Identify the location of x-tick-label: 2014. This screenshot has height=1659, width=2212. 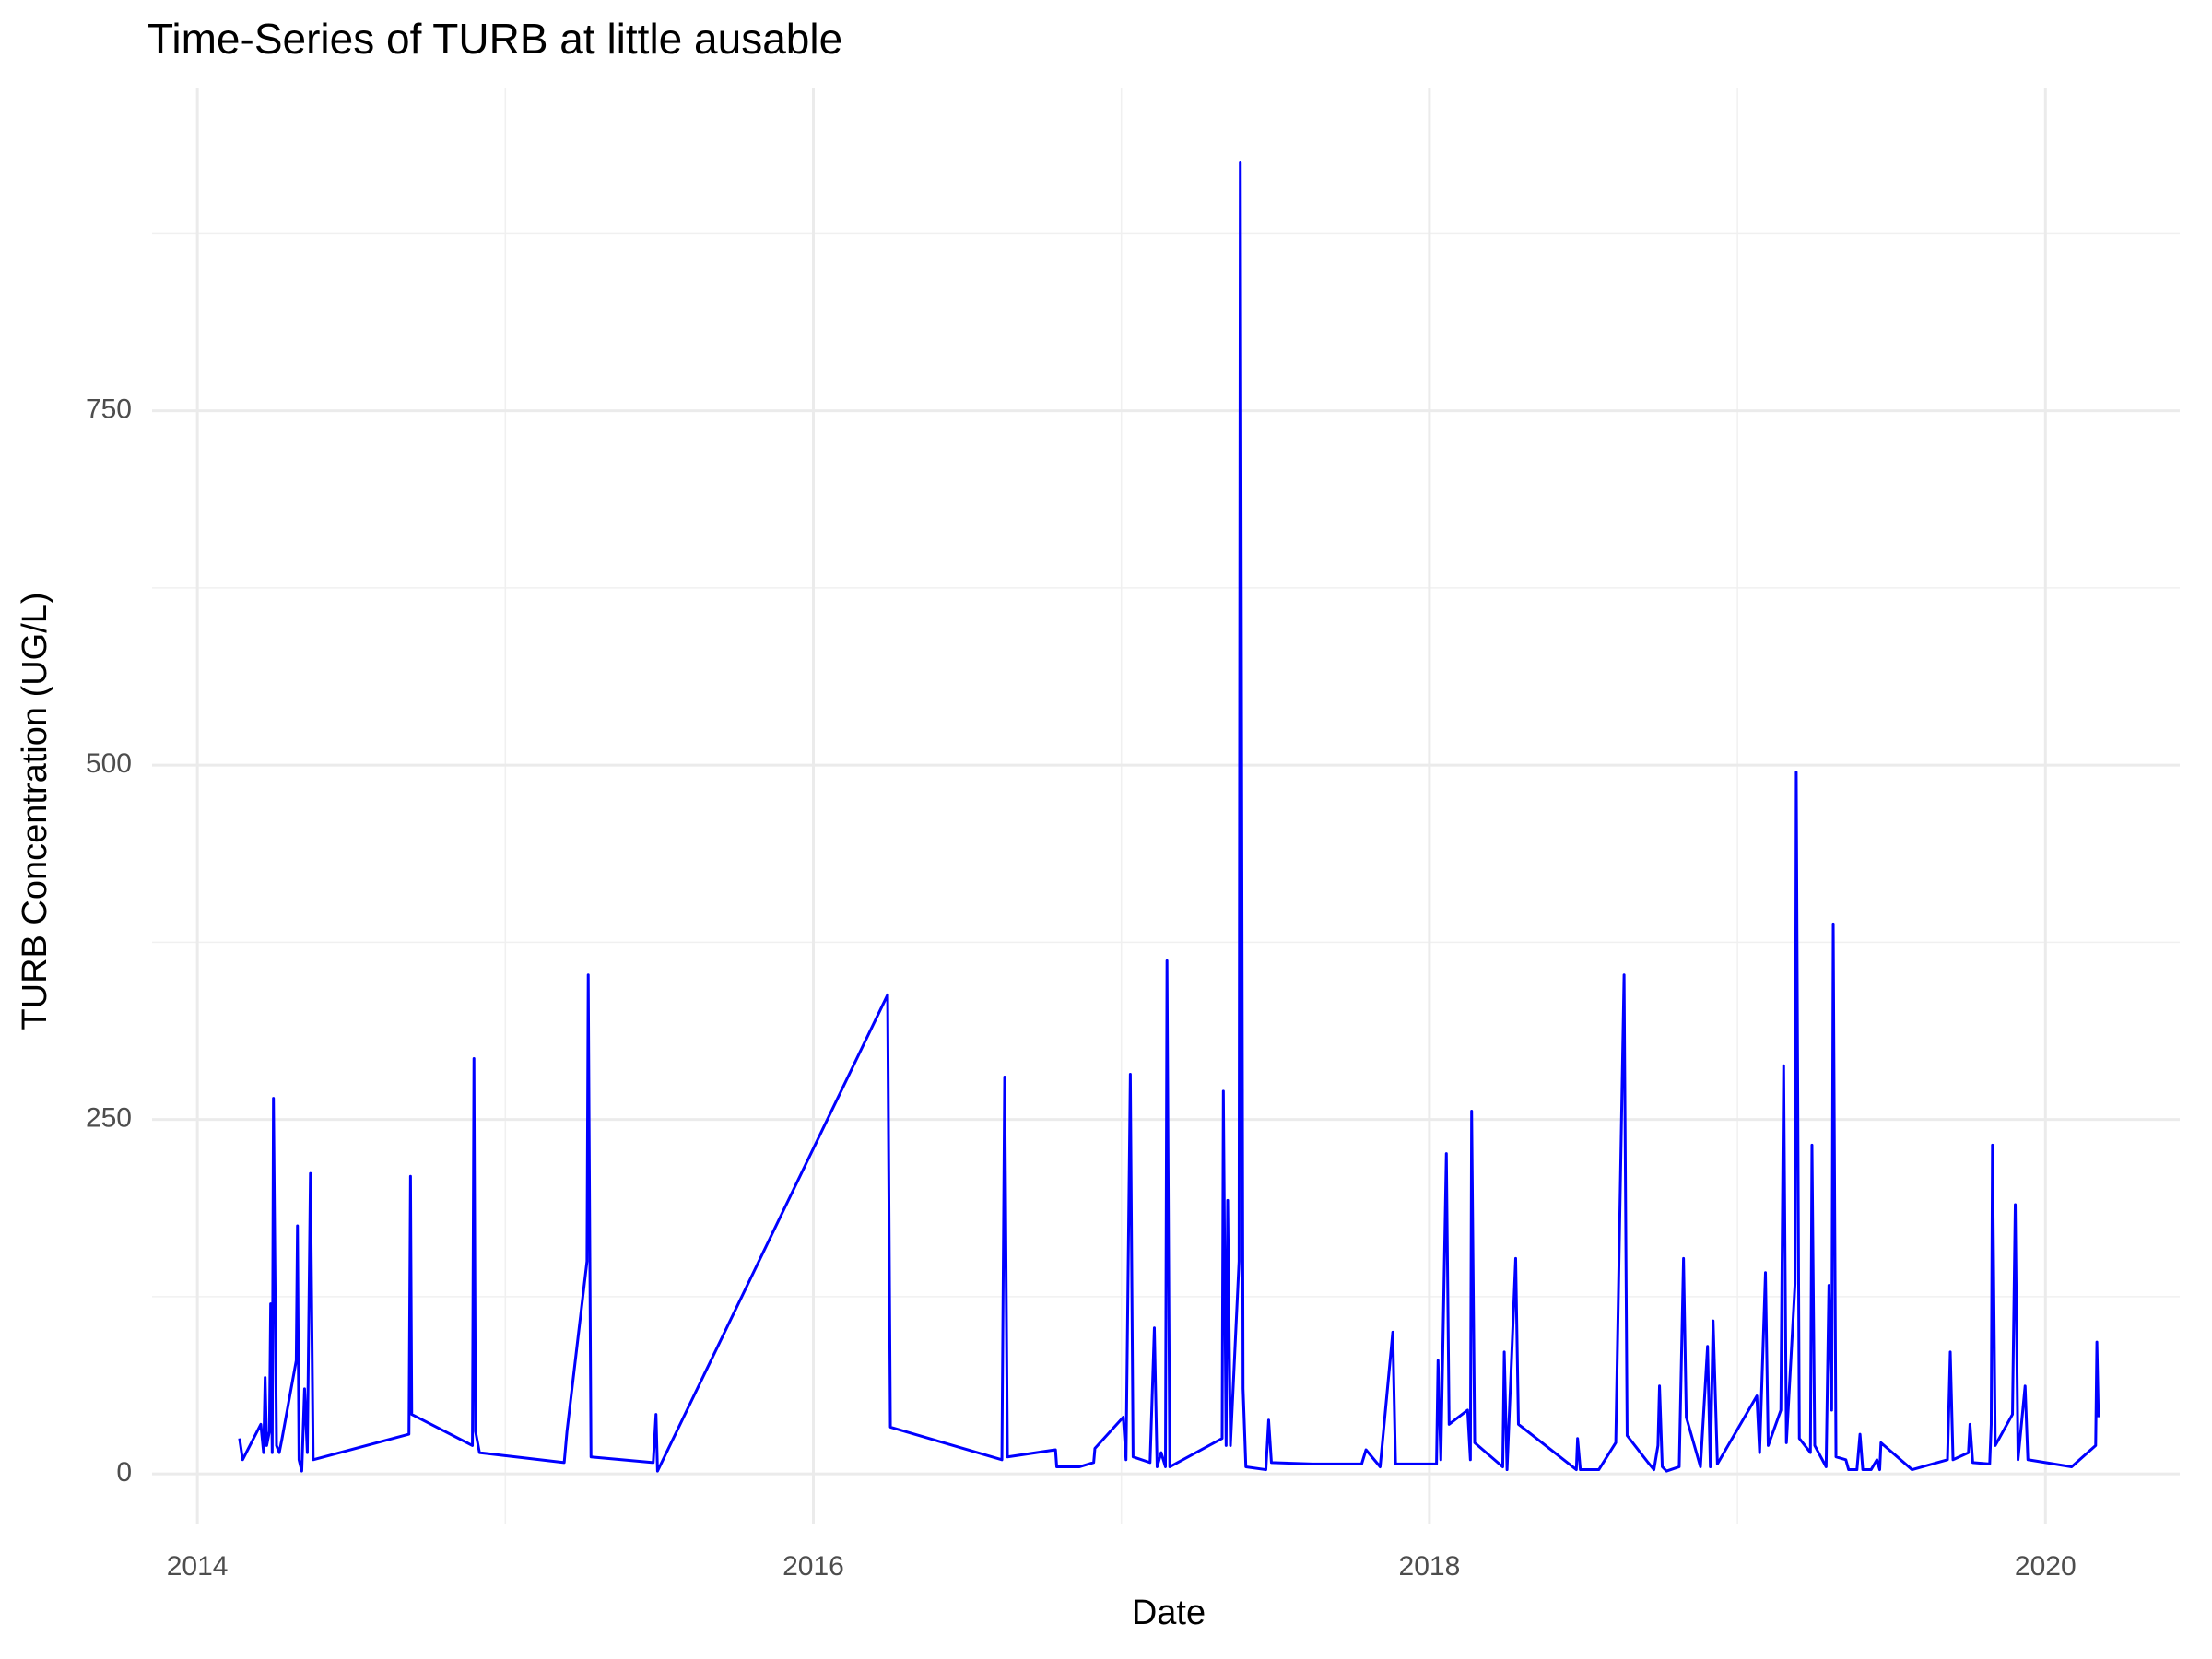
(198, 1566).